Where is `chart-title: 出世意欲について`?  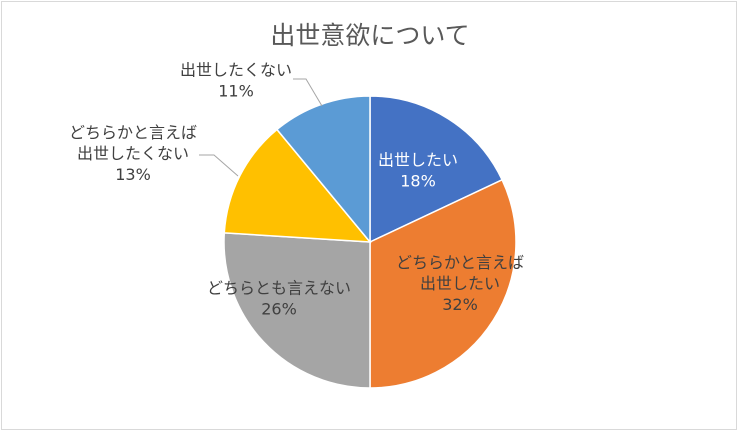 chart-title: 出世意欲について is located at coordinates (369, 35).